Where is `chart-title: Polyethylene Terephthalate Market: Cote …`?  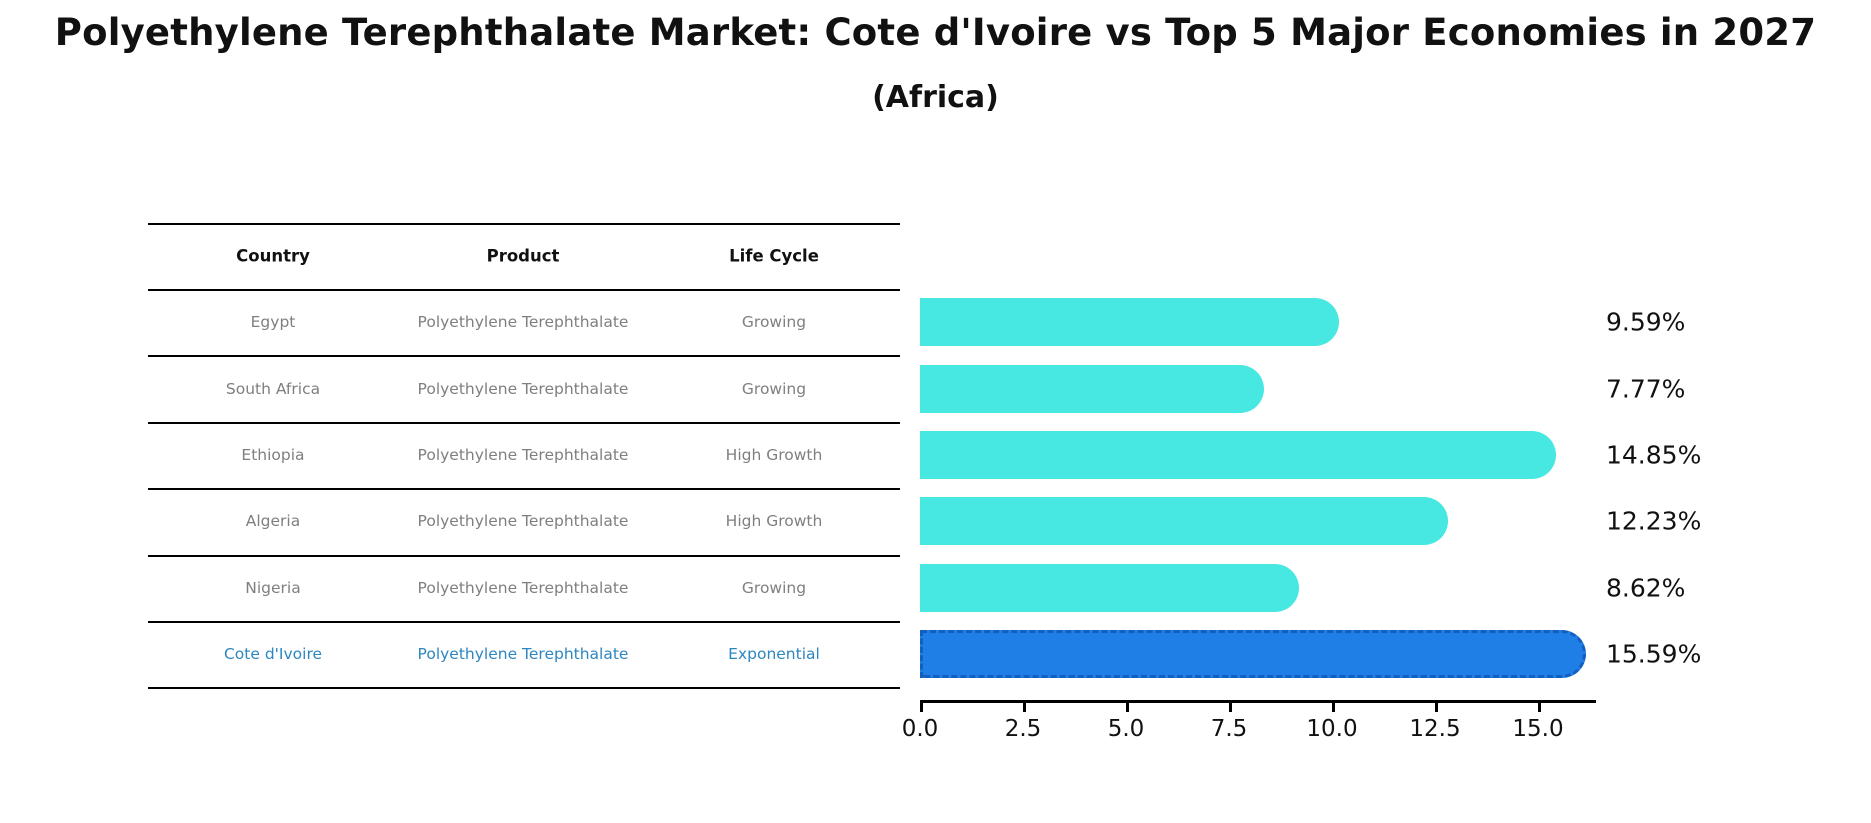
chart-title: Polyethylene Terephthalate Market: Cote … is located at coordinates (935, 32).